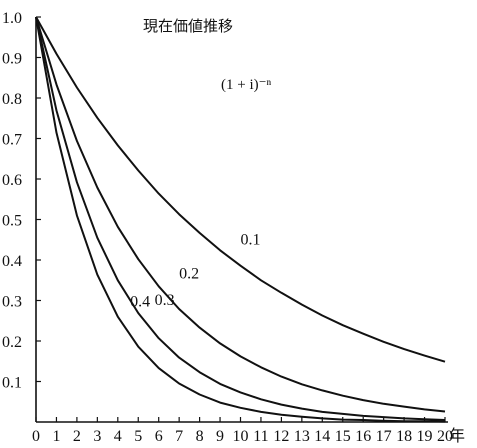 This screenshot has width=477, height=448. Describe the element at coordinates (241, 436) in the screenshot. I see `x-tick-label: 10` at that location.